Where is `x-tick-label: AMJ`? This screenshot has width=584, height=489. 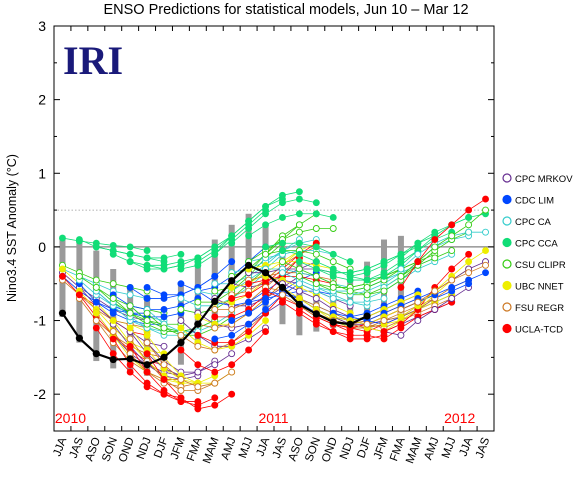 x-tick-label: AMJ is located at coordinates (228, 449).